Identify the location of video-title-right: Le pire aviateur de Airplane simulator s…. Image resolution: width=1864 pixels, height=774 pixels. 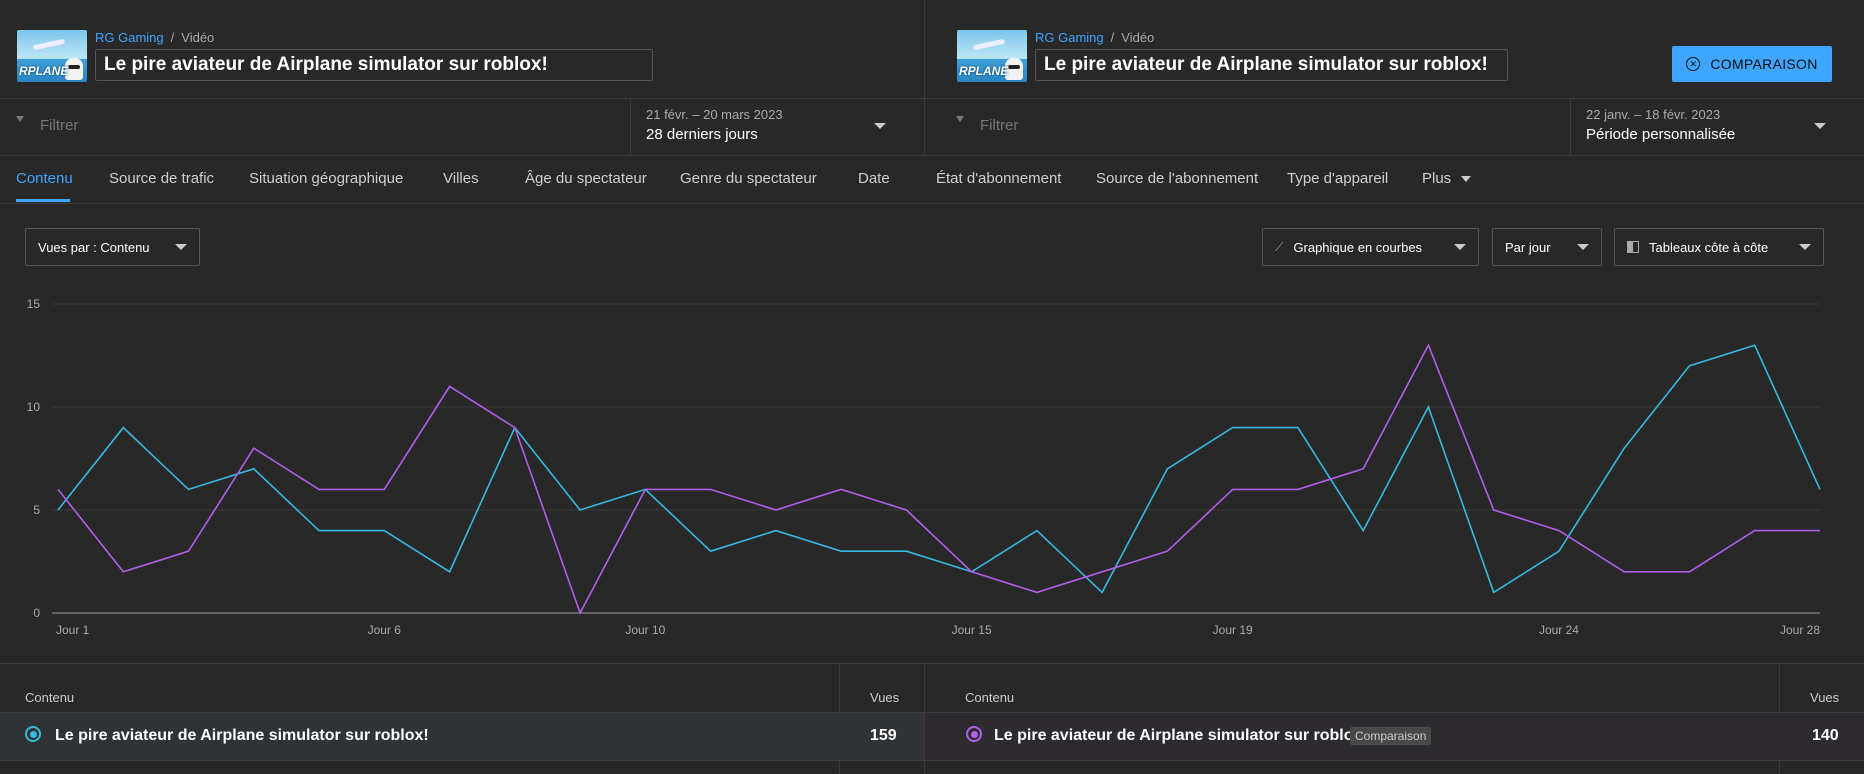
(1271, 65).